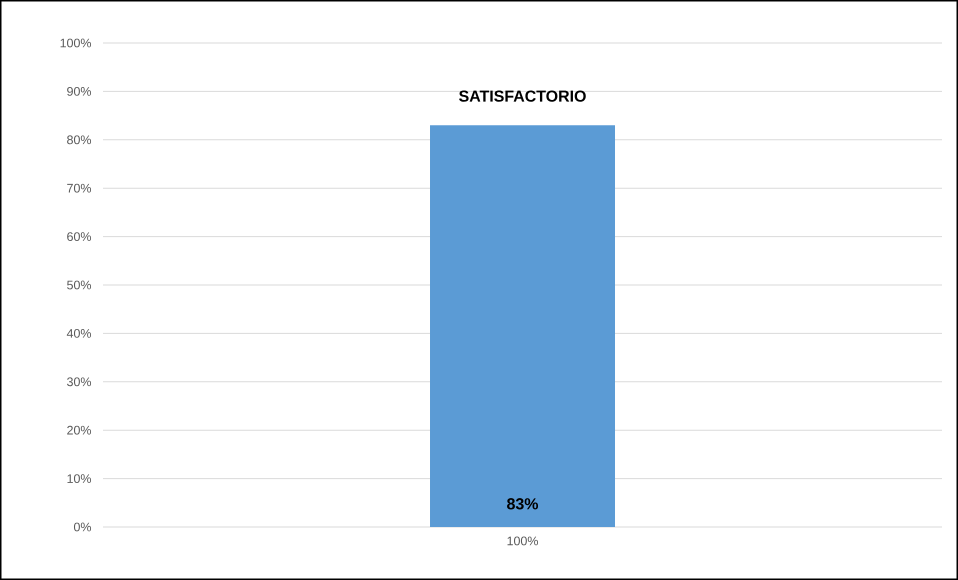 The height and width of the screenshot is (580, 958). What do you see at coordinates (79, 381) in the screenshot?
I see `y-tick-label: 30%` at bounding box center [79, 381].